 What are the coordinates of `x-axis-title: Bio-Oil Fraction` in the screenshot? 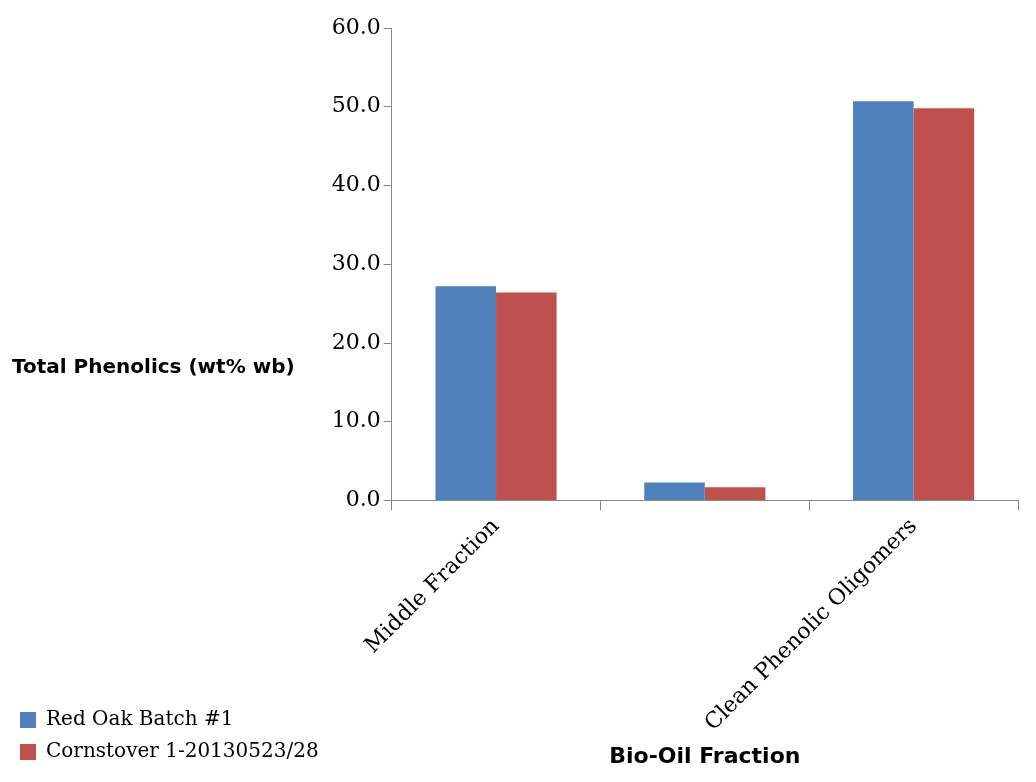 It's located at (705, 755).